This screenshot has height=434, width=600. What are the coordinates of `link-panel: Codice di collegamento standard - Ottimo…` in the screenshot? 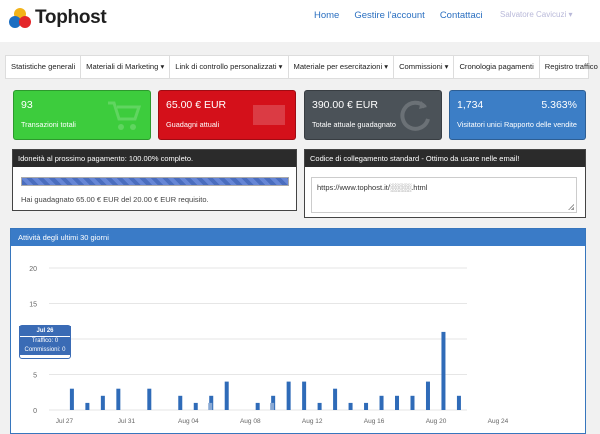 It's located at (445, 183).